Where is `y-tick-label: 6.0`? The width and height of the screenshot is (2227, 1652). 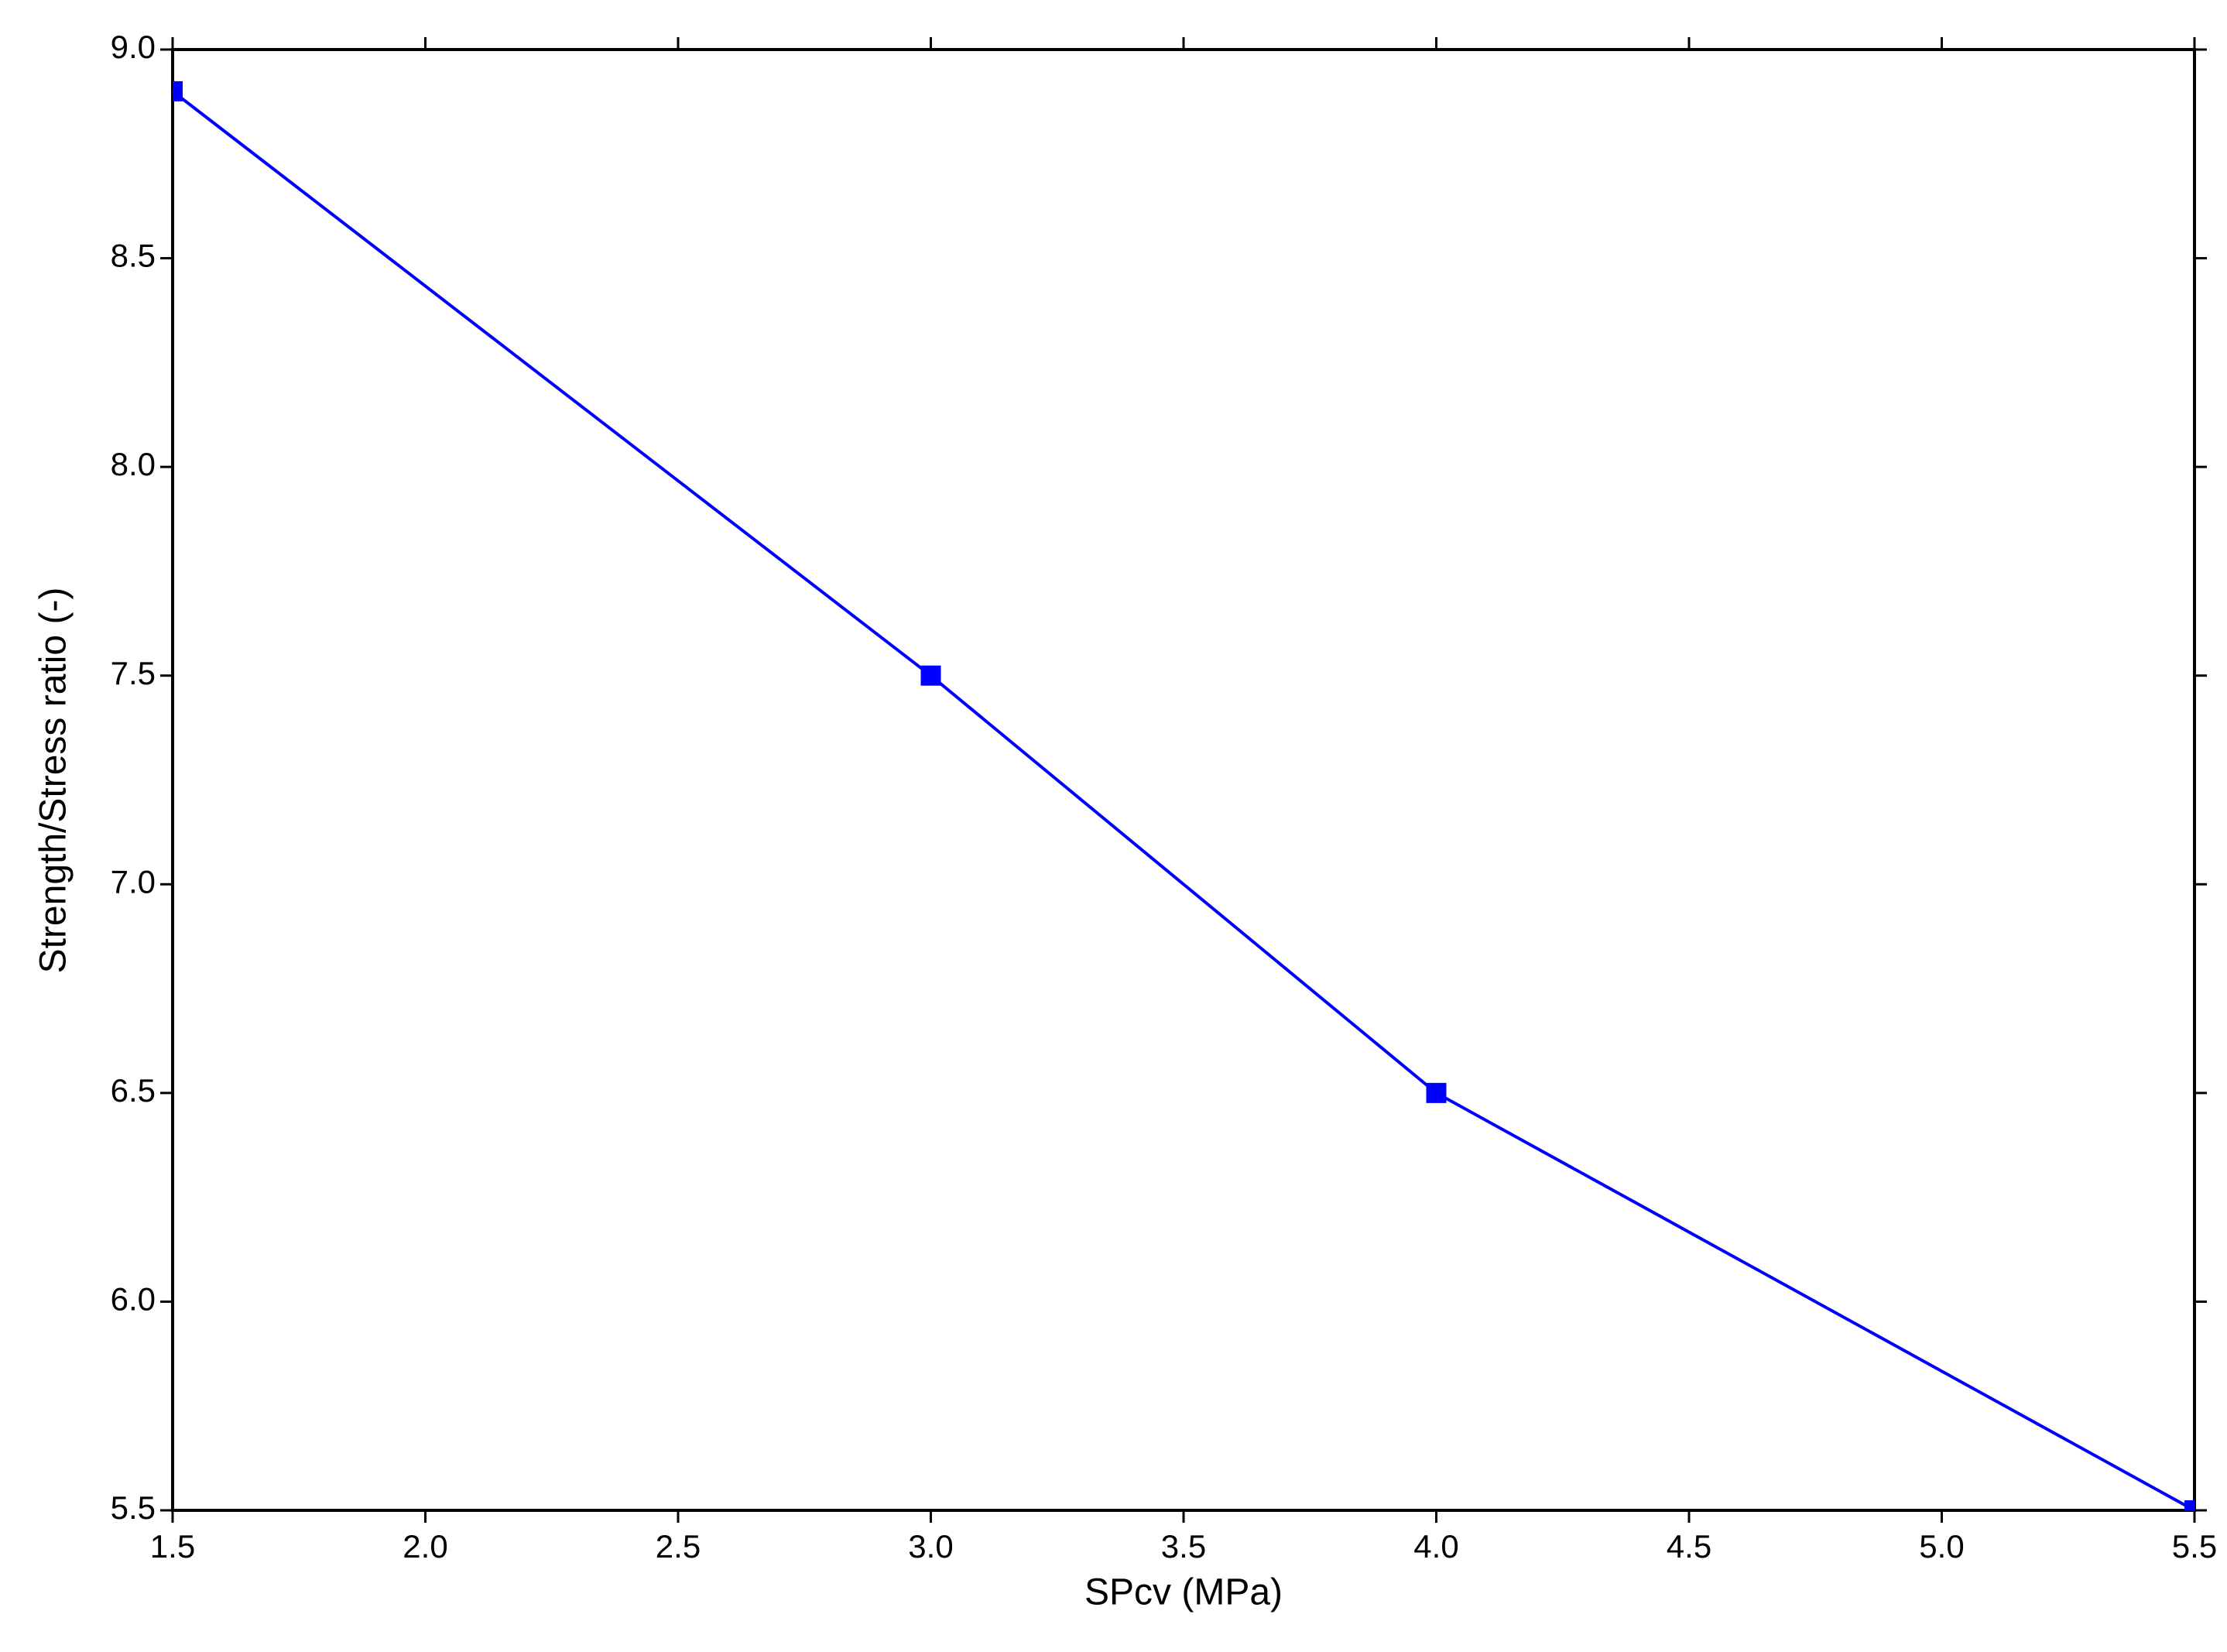 y-tick-label: 6.0 is located at coordinates (133, 1299).